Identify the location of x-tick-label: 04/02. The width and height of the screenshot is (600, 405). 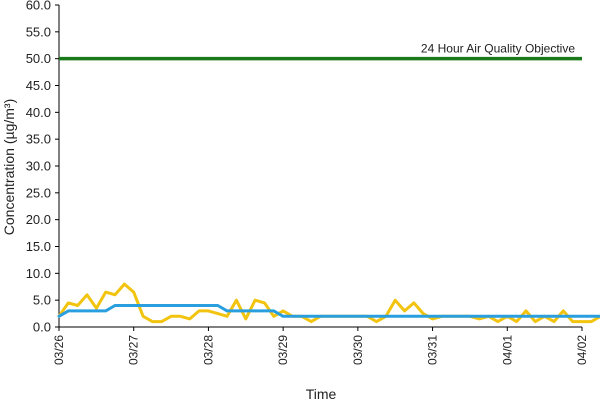
(582, 350).